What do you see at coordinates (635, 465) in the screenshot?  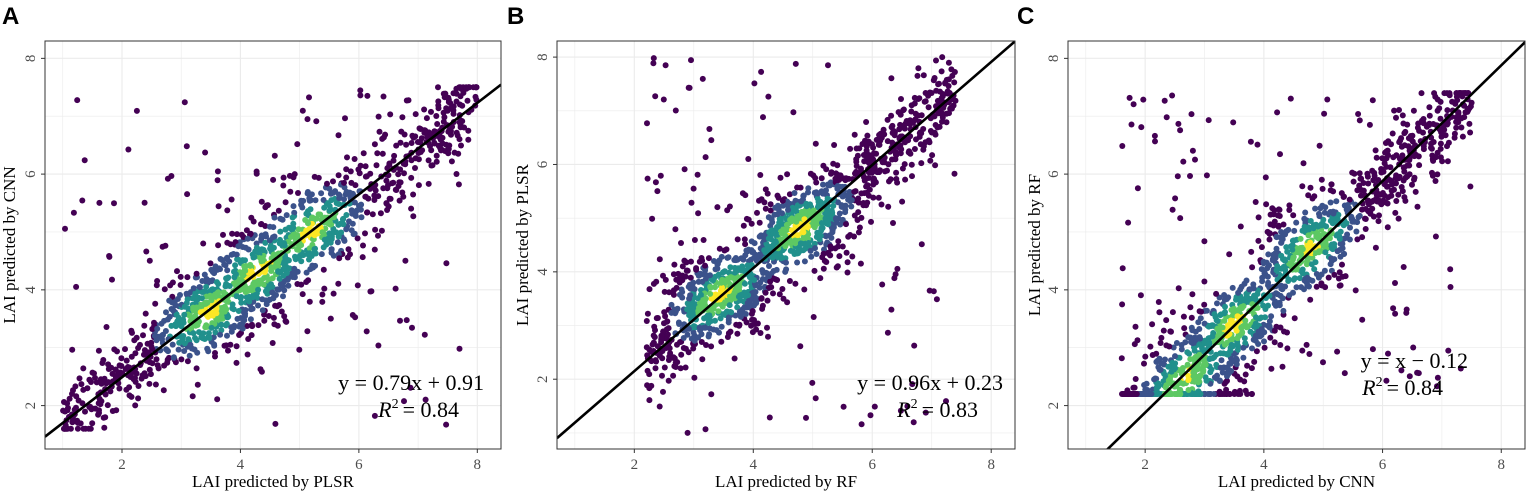 I see `x-tick-label: 2` at bounding box center [635, 465].